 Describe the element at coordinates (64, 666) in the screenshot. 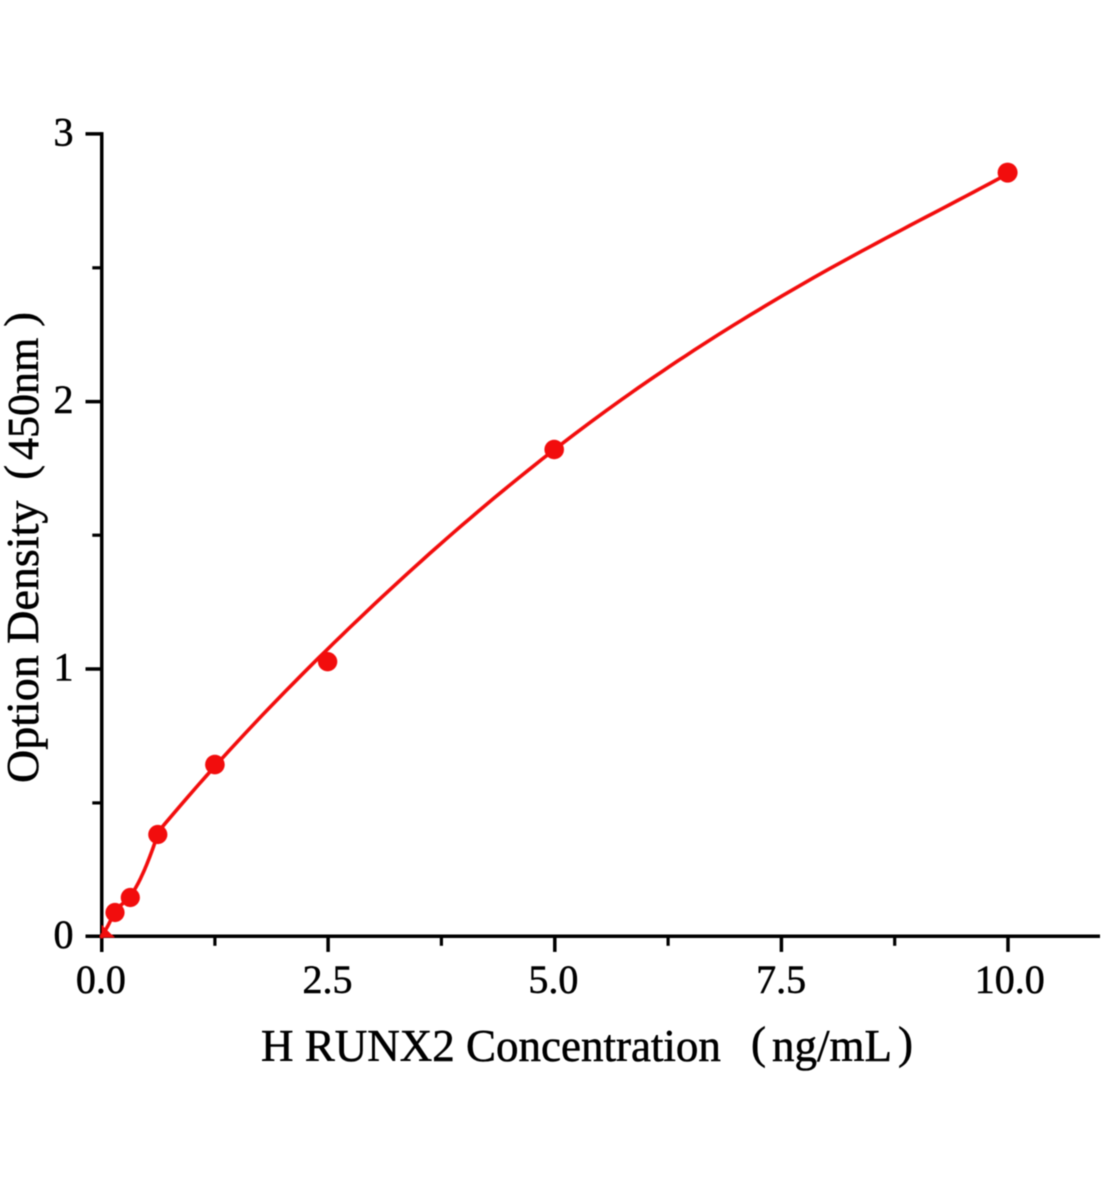

I see `svg-text: 1` at that location.